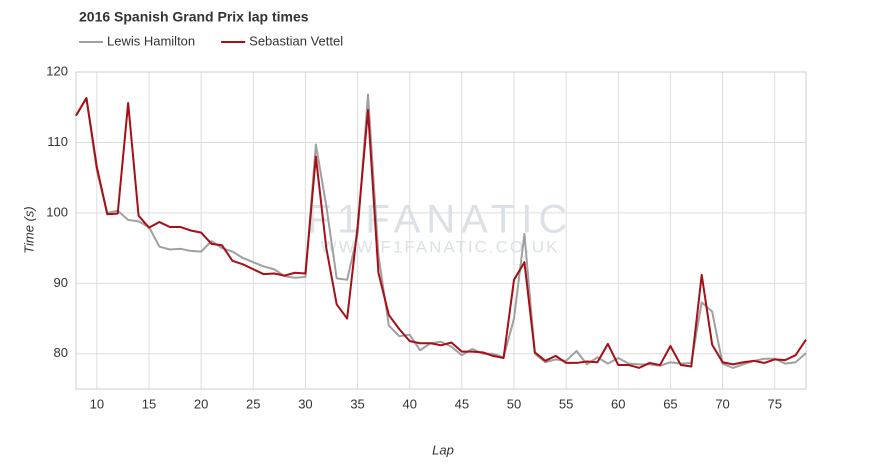 Image resolution: width=872 pixels, height=467 pixels. I want to click on y-tick-label: 110, so click(57, 141).